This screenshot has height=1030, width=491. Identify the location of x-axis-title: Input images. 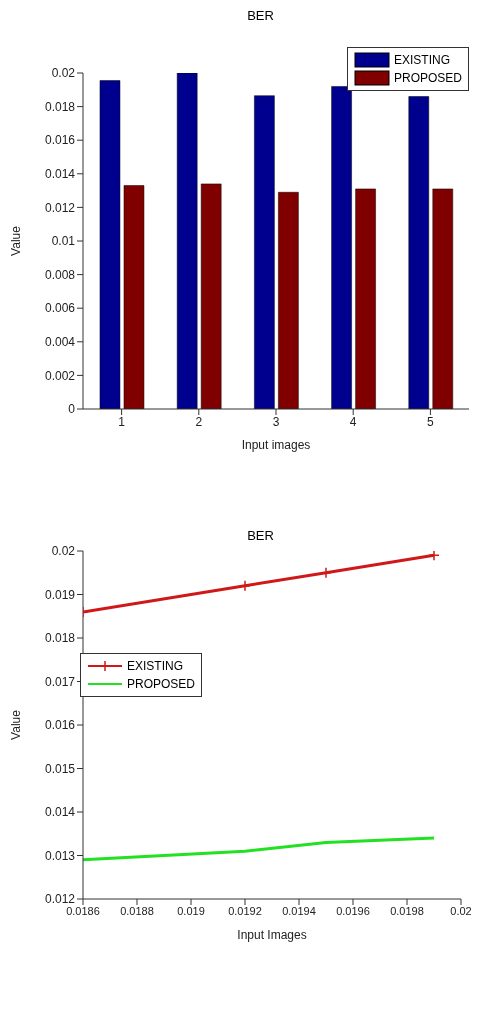
(276, 445).